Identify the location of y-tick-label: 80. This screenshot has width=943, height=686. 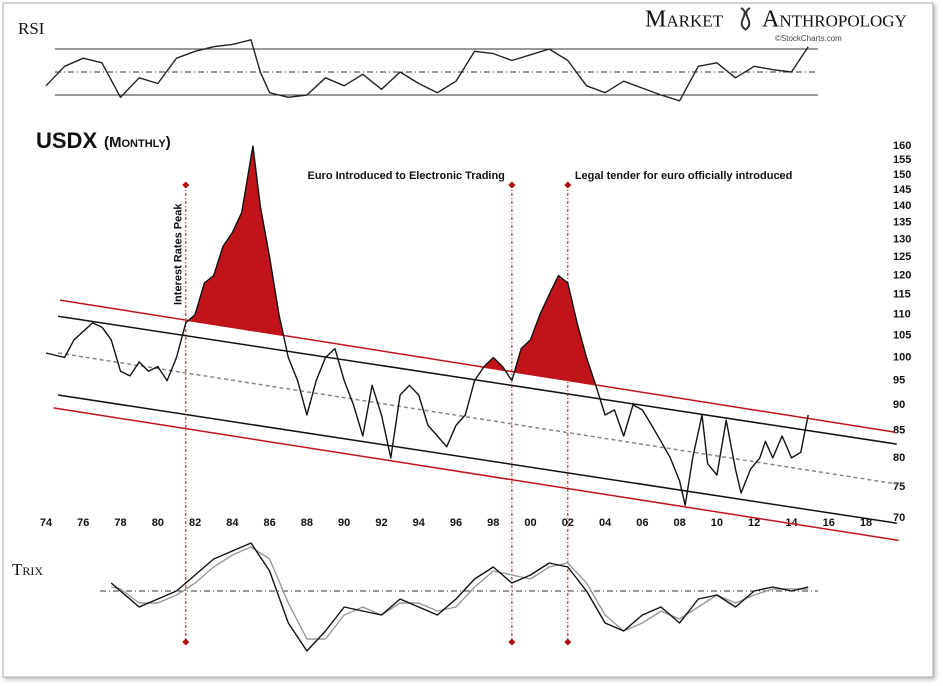
(899, 458).